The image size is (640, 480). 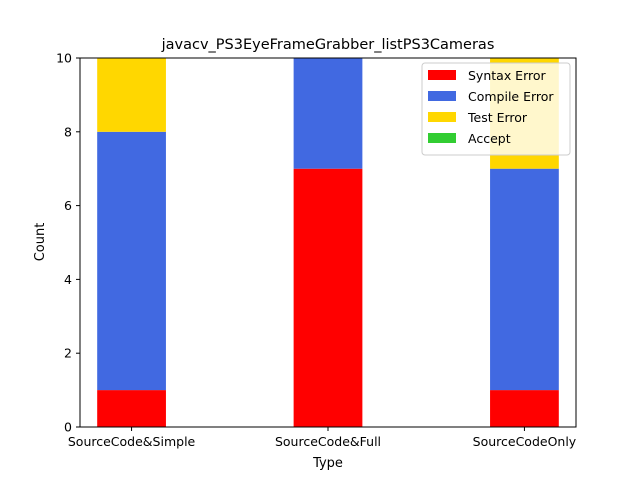 What do you see at coordinates (507, 75) in the screenshot?
I see `legend-label: Syntax Error` at bounding box center [507, 75].